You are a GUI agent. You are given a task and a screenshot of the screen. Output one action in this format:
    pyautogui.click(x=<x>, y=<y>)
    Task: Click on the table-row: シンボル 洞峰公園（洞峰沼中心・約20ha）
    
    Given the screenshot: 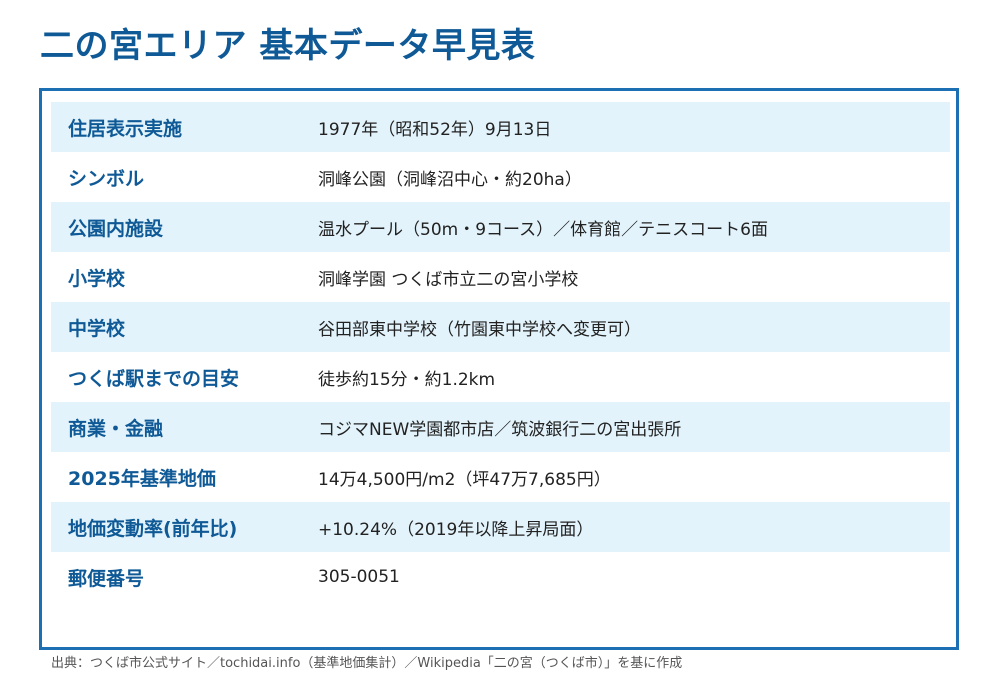 What is the action you would take?
    pyautogui.click(x=500, y=177)
    